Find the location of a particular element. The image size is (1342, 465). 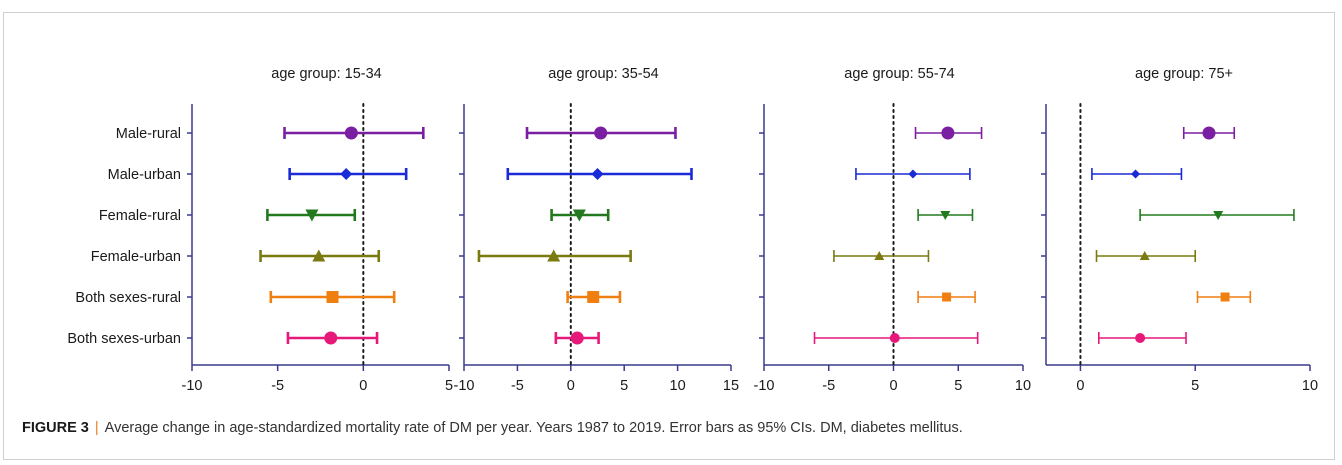

panel-title: age group: 55-74 is located at coordinates (899, 74).